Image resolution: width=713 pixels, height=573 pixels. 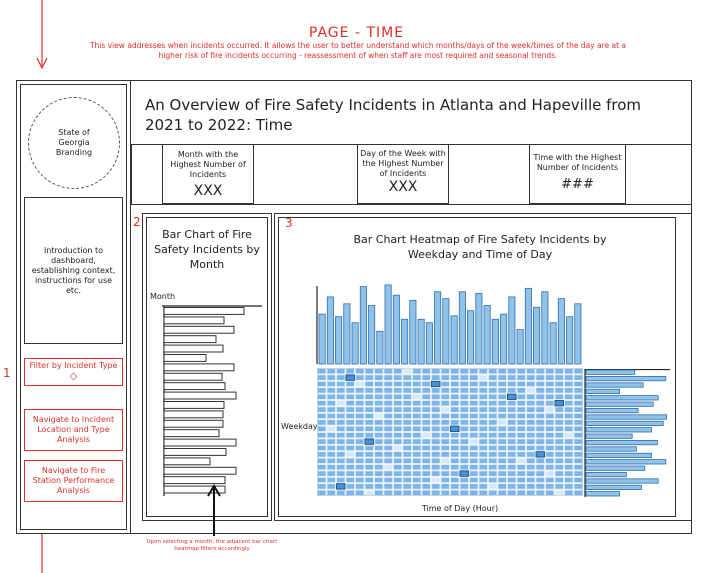 What do you see at coordinates (460, 508) in the screenshot?
I see `time-axis-label: Time of Day (Hour)` at bounding box center [460, 508].